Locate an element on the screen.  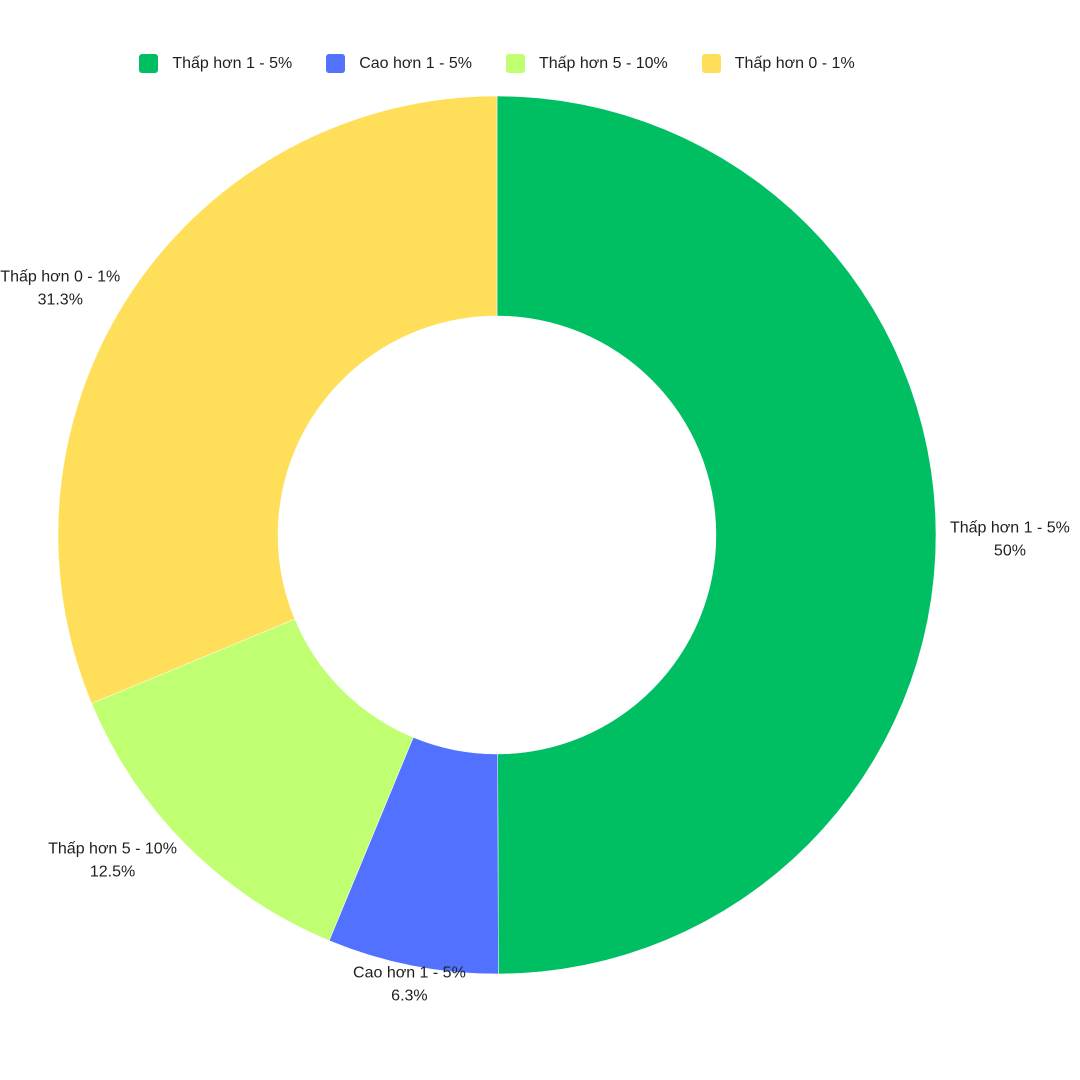
legend-item-cao-hon-1-5: Cao hơn 1 - 5% is located at coordinates (399, 63).